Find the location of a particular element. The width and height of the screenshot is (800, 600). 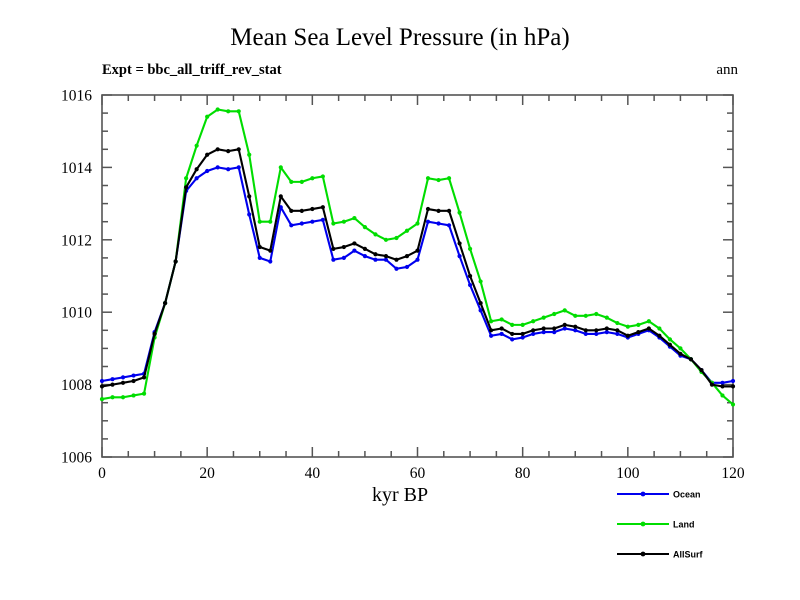

legend-item-land: Land is located at coordinates (656, 524).